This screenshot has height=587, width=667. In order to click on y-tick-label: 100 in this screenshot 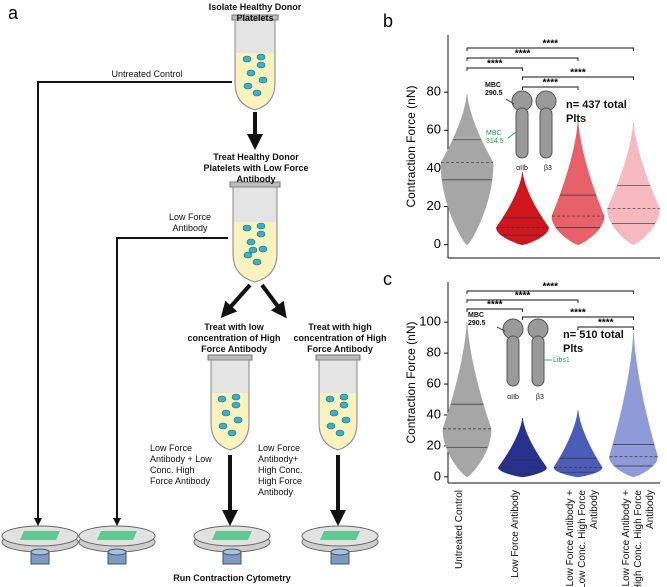, I will do `click(430, 321)`.